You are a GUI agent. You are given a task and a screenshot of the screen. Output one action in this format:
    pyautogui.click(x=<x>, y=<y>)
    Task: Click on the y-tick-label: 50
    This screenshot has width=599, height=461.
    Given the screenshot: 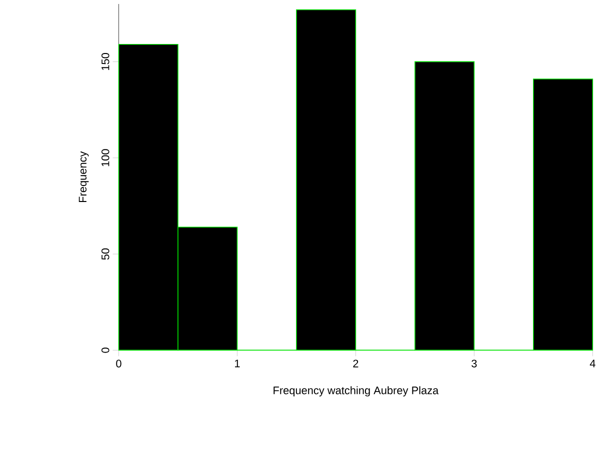 What is the action you would take?
    pyautogui.click(x=106, y=254)
    